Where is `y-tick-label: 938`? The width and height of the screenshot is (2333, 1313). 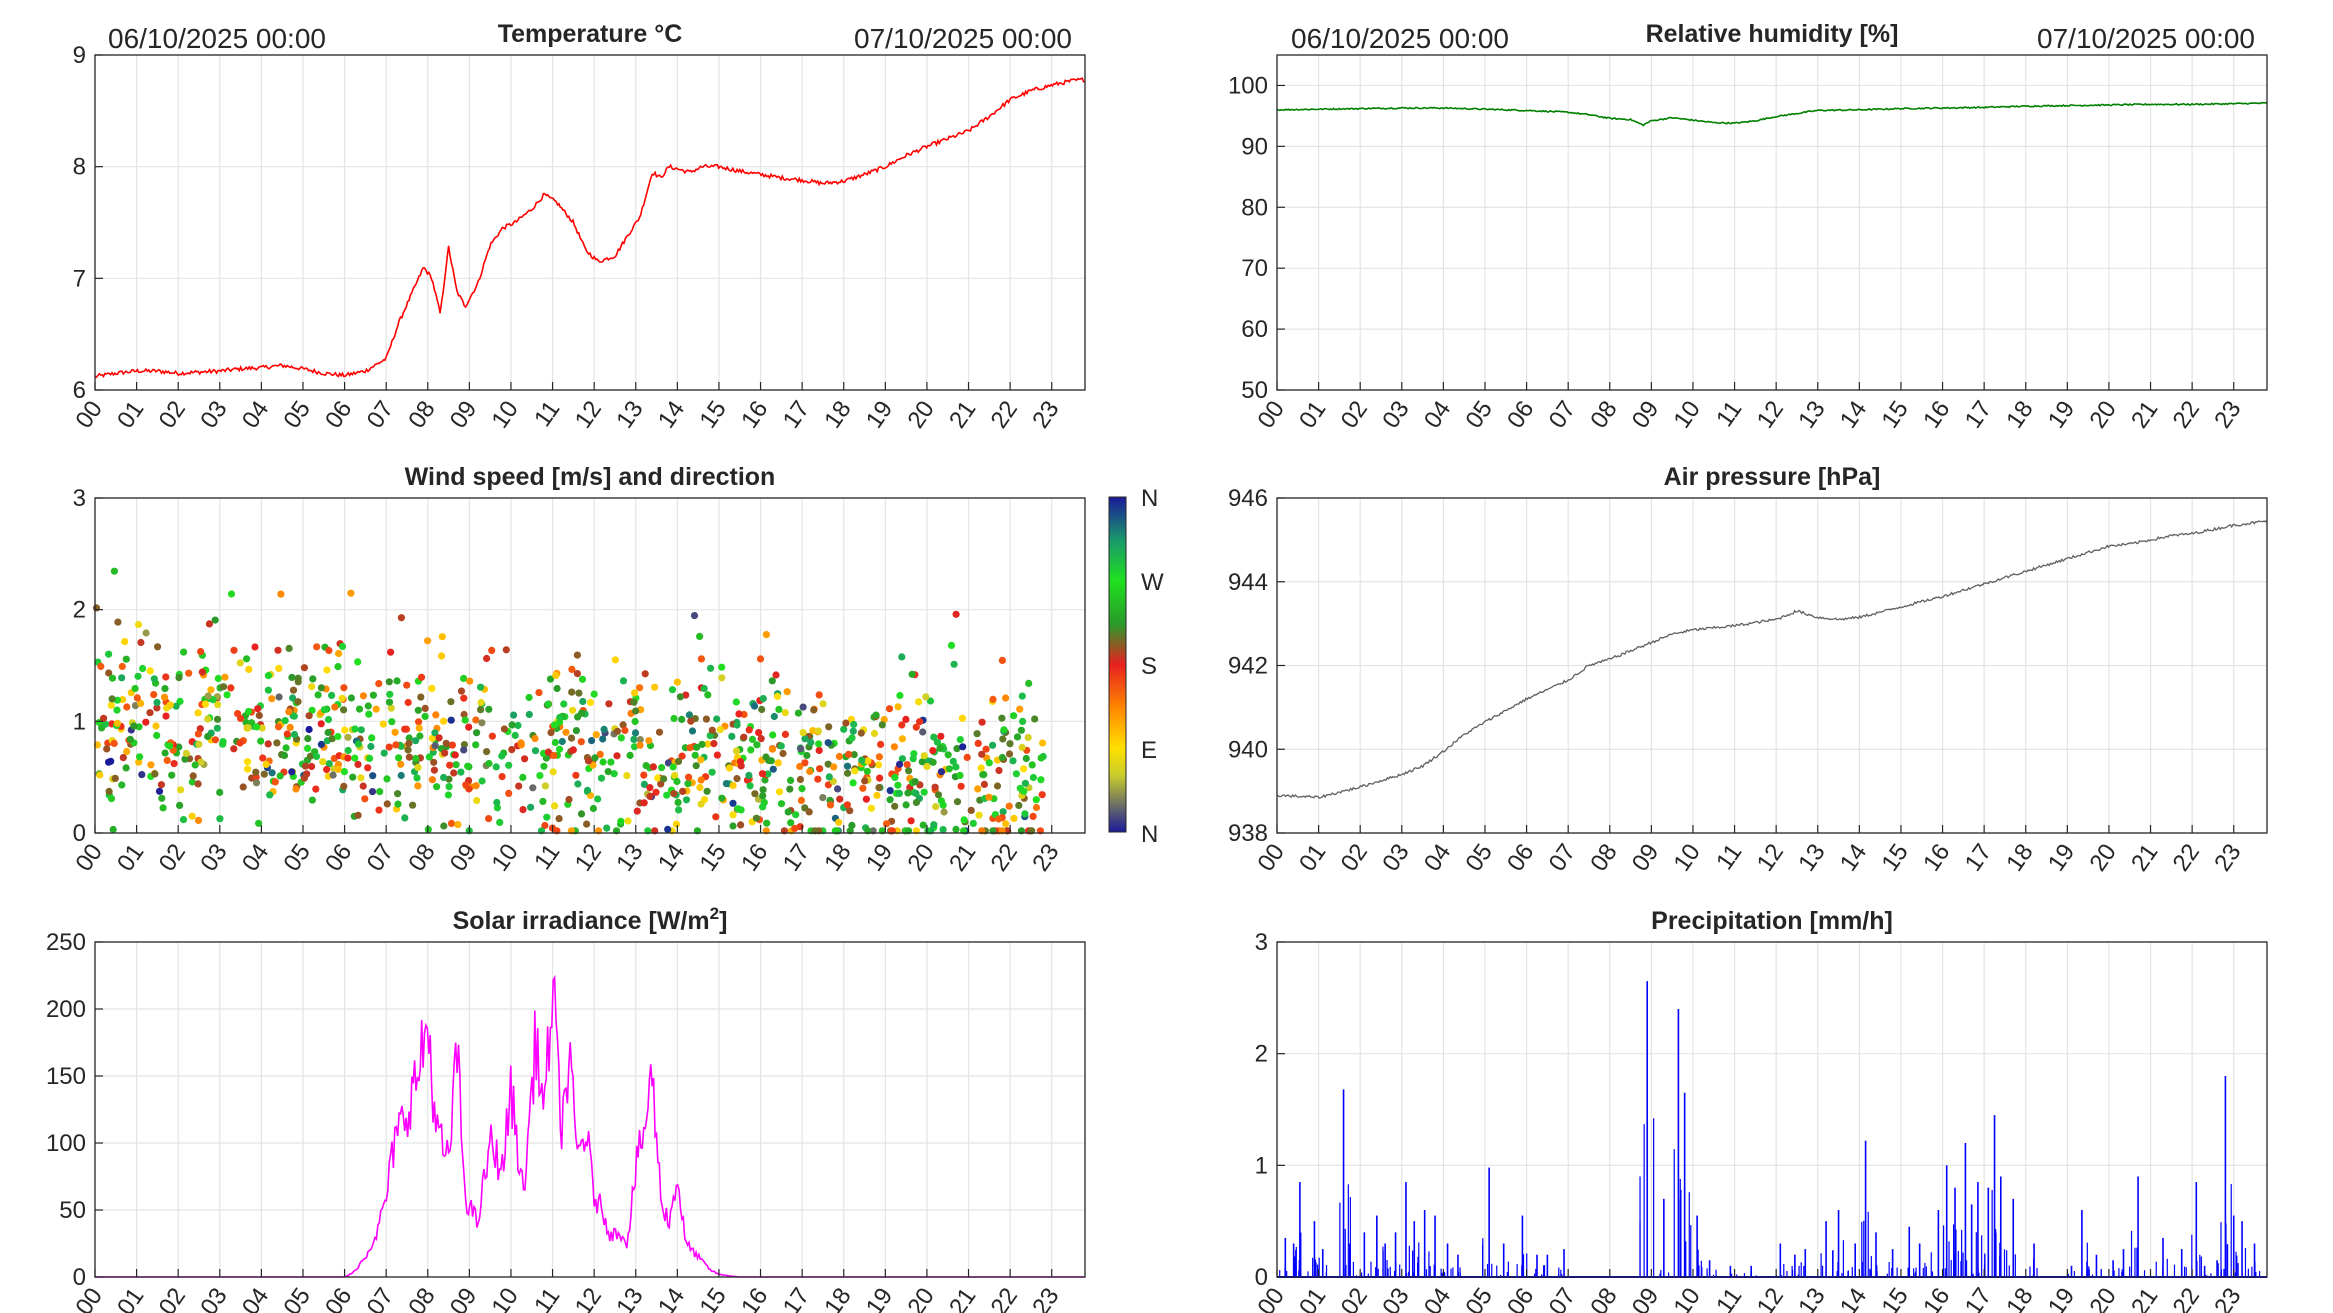 y-tick-label: 938 is located at coordinates (1248, 833).